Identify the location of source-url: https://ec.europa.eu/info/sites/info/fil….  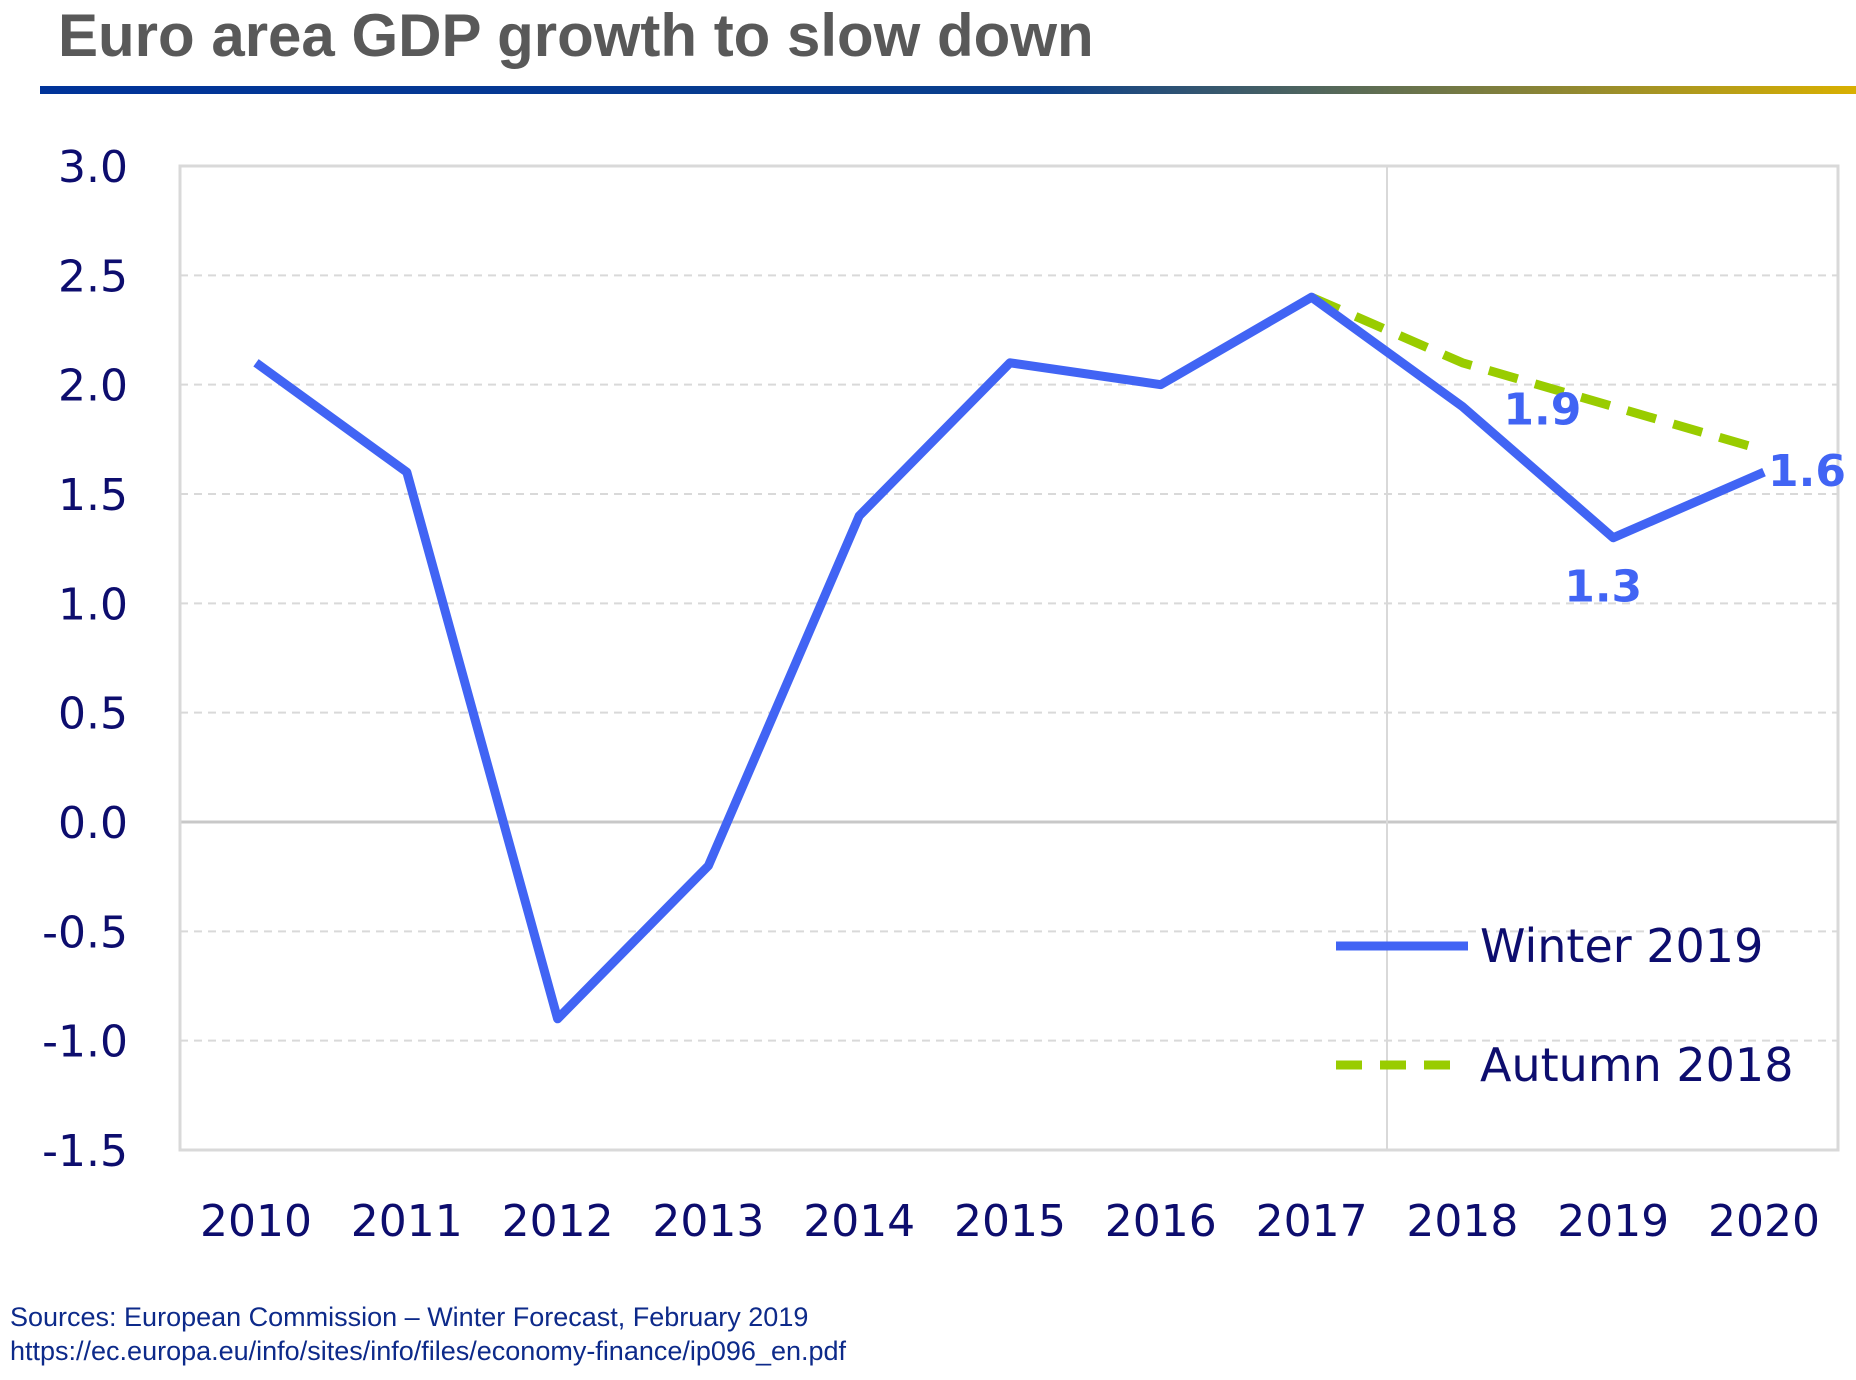
(428, 1351).